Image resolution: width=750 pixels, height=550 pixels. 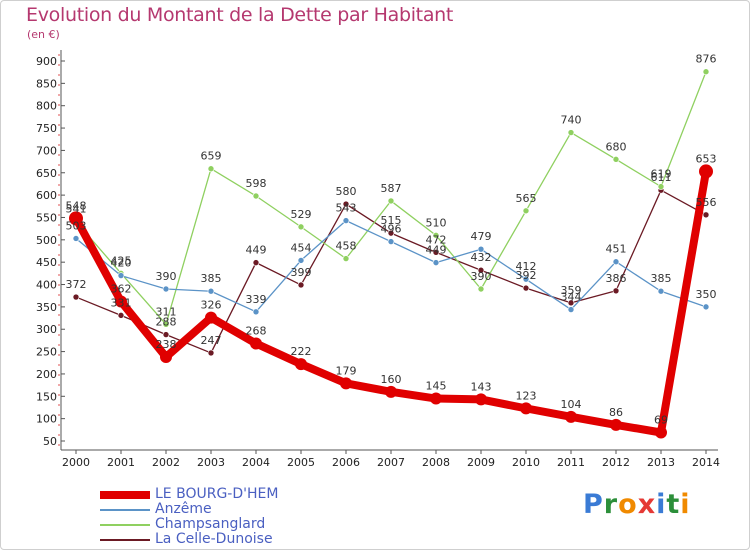 I want to click on data-label: 392, so click(x=526, y=275).